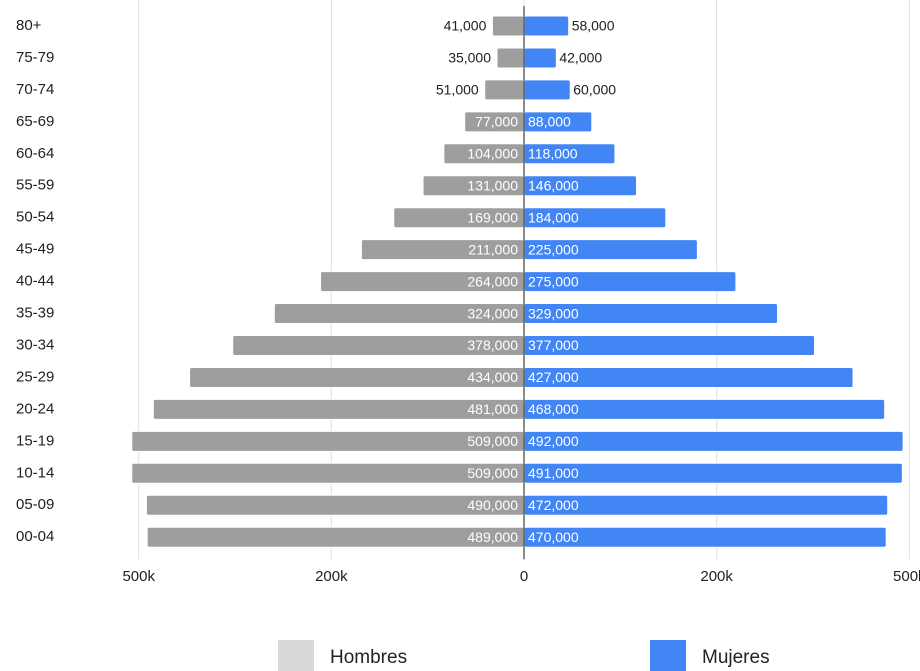 Image resolution: width=920 pixels, height=671 pixels. Describe the element at coordinates (35, 344) in the screenshot. I see `y-tick-label: 30-34` at that location.